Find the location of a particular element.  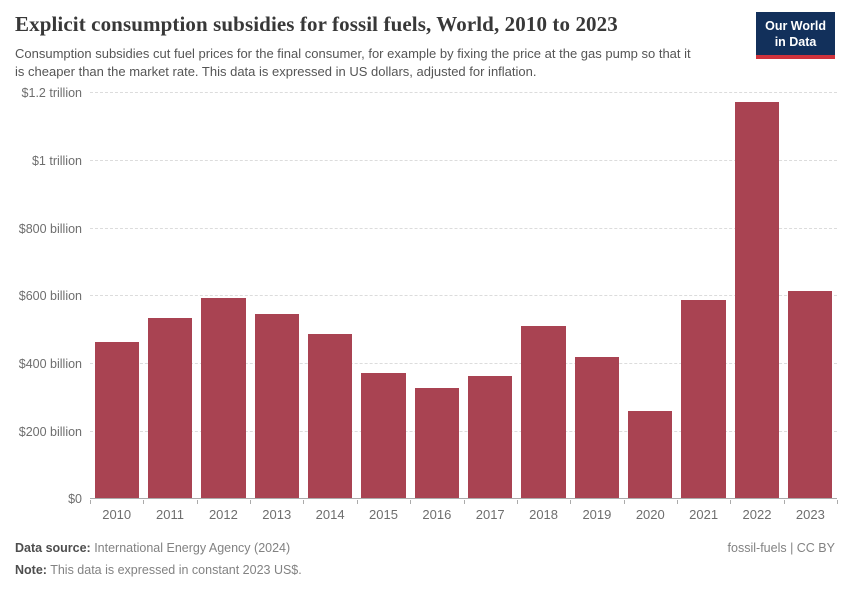

bar-slot-2010 is located at coordinates (116, 296).